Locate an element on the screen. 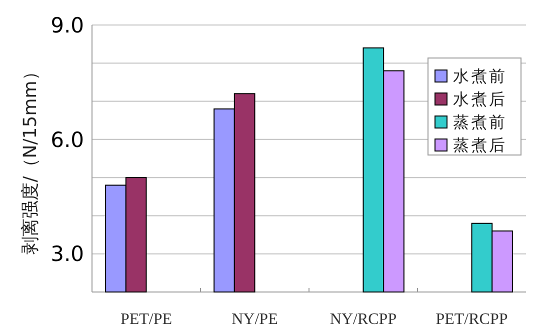 The height and width of the screenshot is (336, 546). y-tick-label: 3.0 is located at coordinates (67, 254).